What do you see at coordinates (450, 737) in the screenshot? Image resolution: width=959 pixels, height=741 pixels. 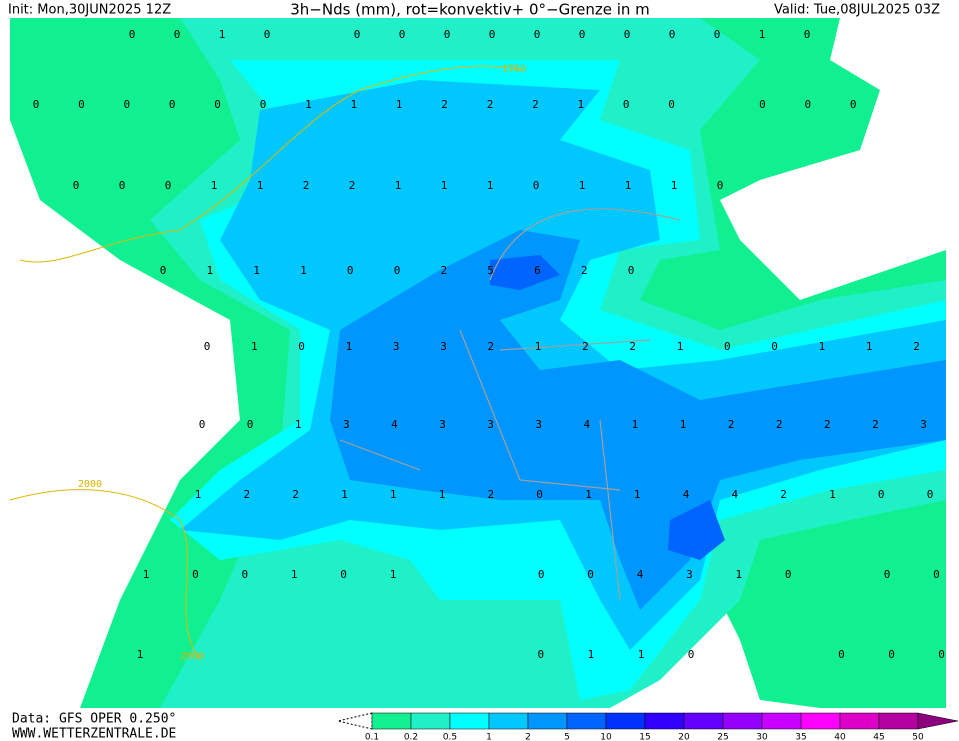 I see `colorbar-label: 0.5` at bounding box center [450, 737].